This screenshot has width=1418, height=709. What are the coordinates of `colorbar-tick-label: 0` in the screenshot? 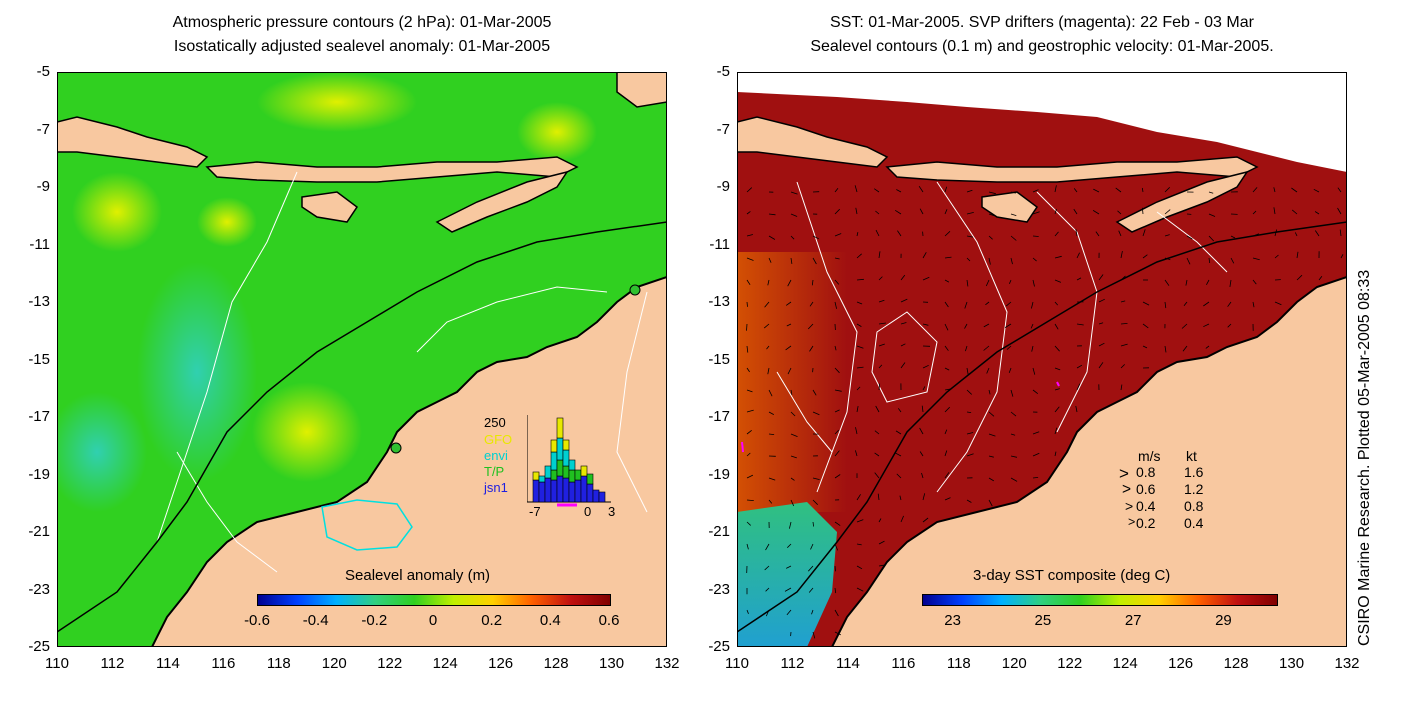 It's located at (433, 620).